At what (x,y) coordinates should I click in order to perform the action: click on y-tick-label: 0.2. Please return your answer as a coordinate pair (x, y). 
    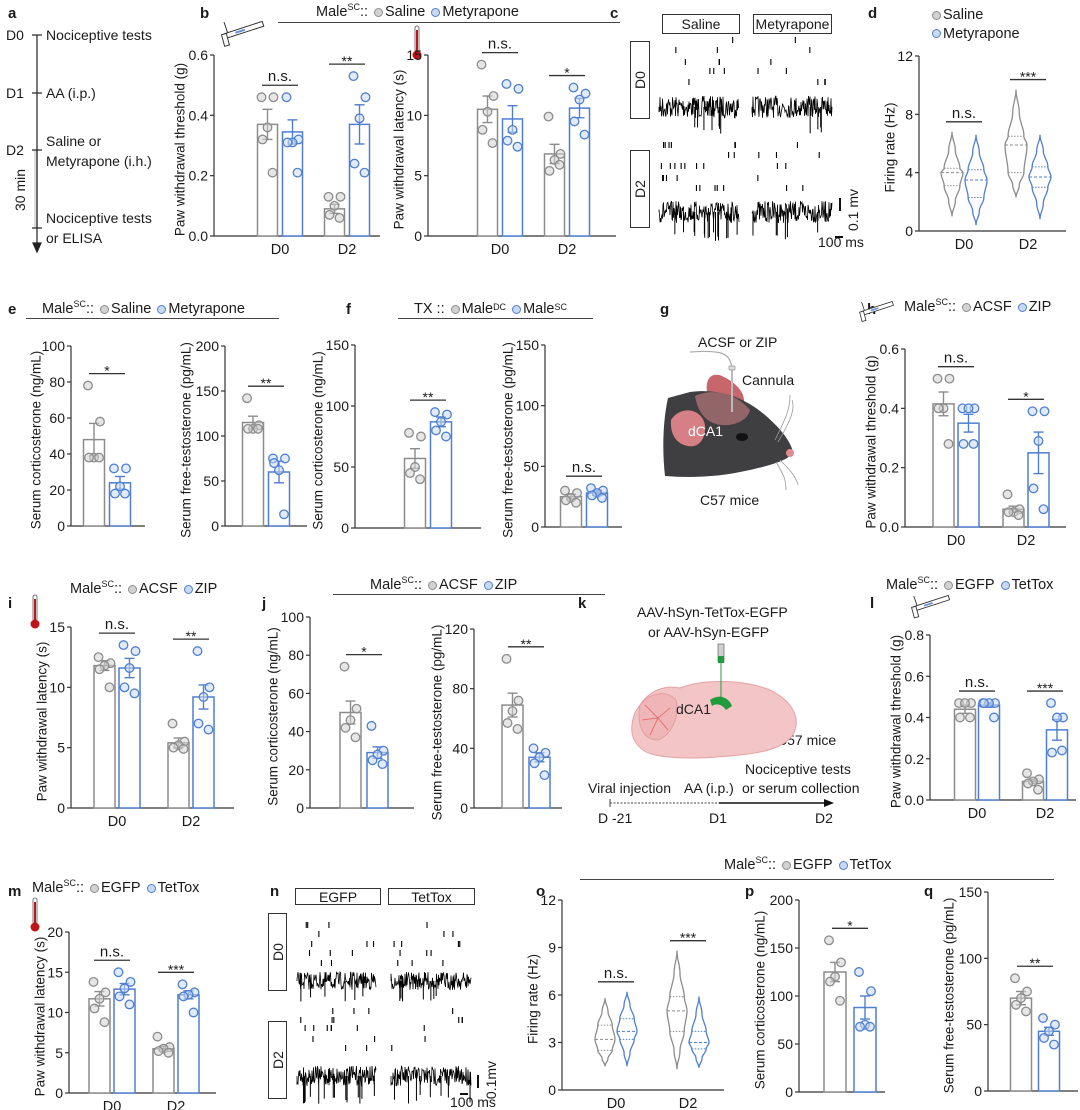
    Looking at the image, I should click on (915, 759).